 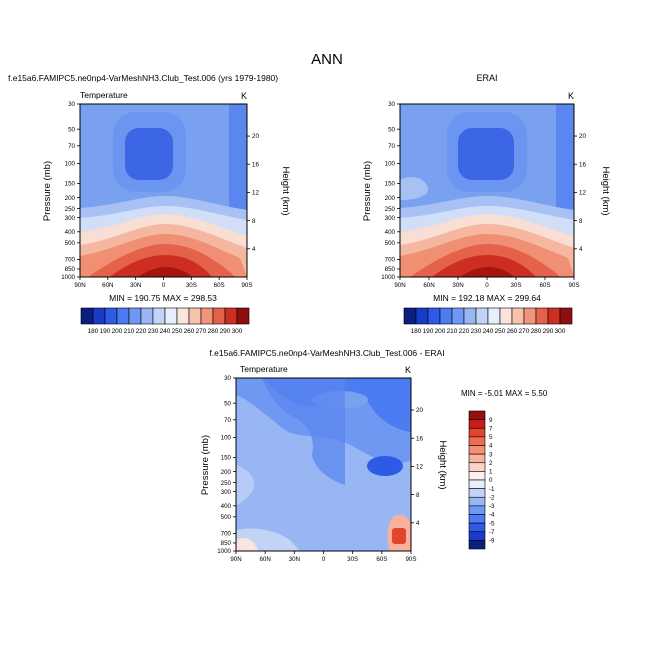 What do you see at coordinates (104, 95) in the screenshot?
I see `panel-model-subtitle: Temperature` at bounding box center [104, 95].